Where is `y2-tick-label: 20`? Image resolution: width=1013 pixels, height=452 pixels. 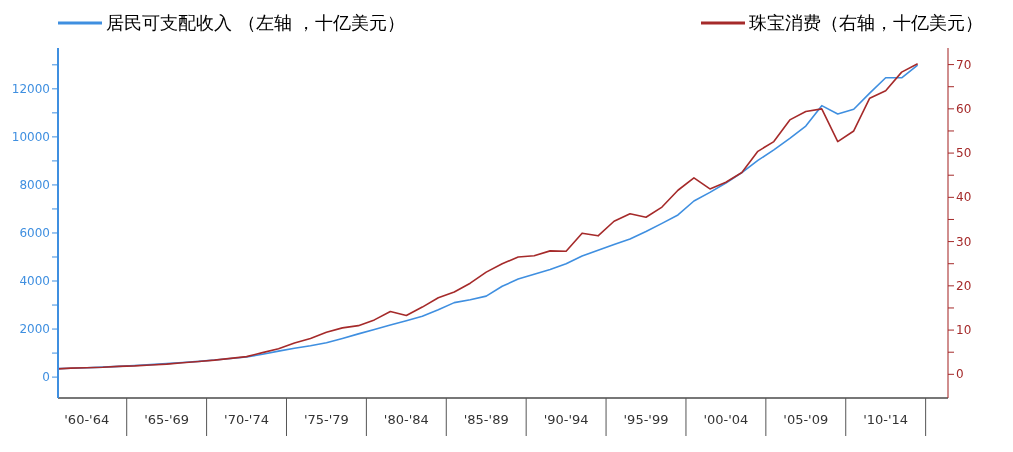
y2-tick-label: 20 is located at coordinates (964, 285).